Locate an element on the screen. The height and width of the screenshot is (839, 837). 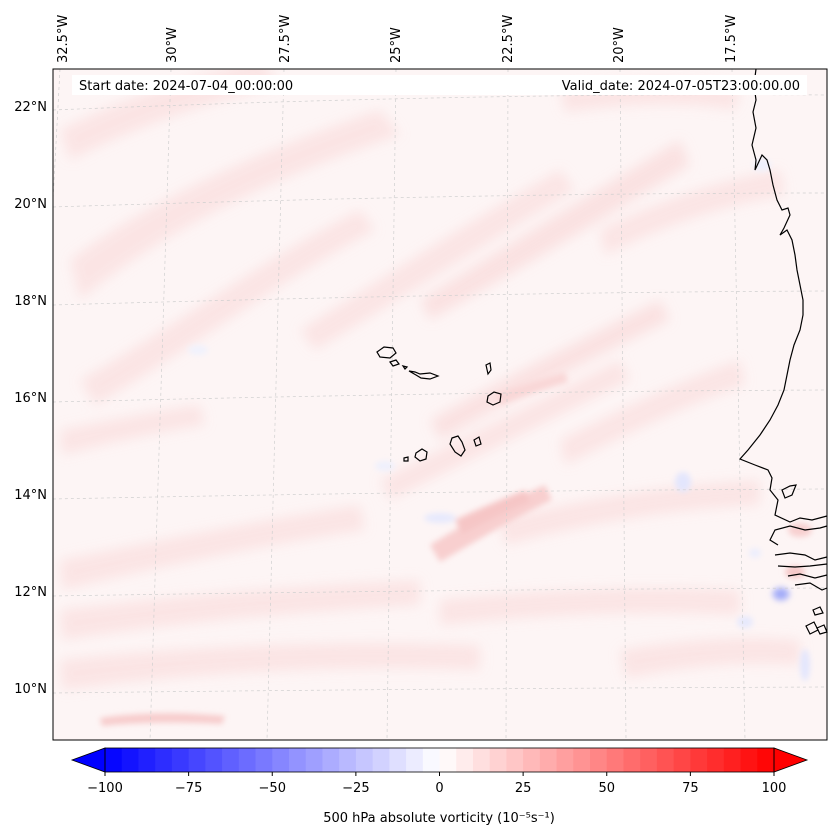
latitude-labels: 22°N 20°N 18°N 16°N 14°N 12°N 10°N is located at coordinates (30, 398).